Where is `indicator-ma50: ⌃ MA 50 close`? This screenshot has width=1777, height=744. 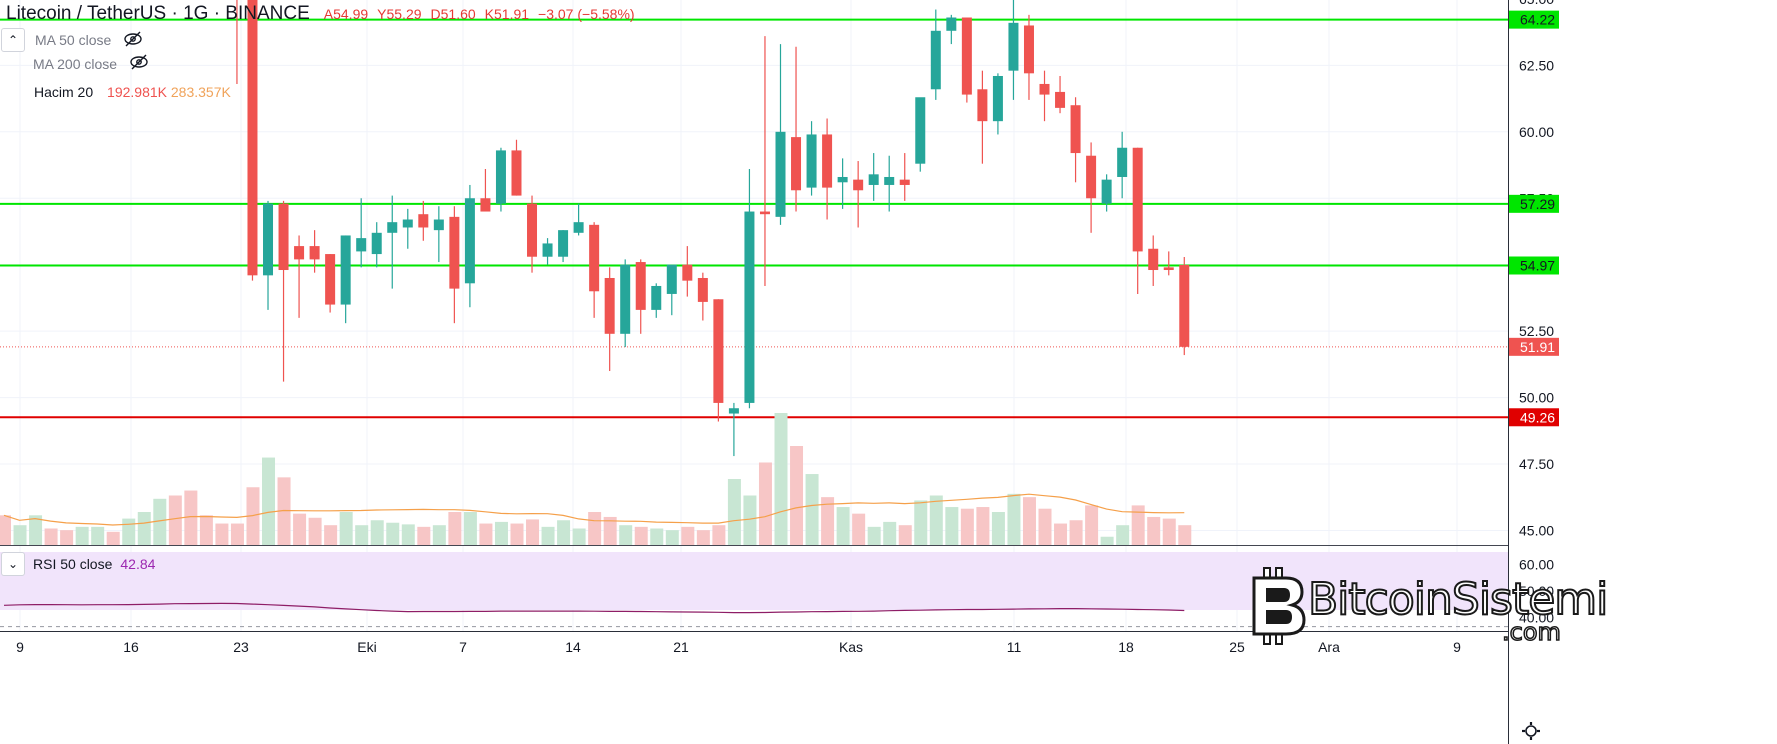
indicator-ma50: ⌃ MA 50 close is located at coordinates (71, 40).